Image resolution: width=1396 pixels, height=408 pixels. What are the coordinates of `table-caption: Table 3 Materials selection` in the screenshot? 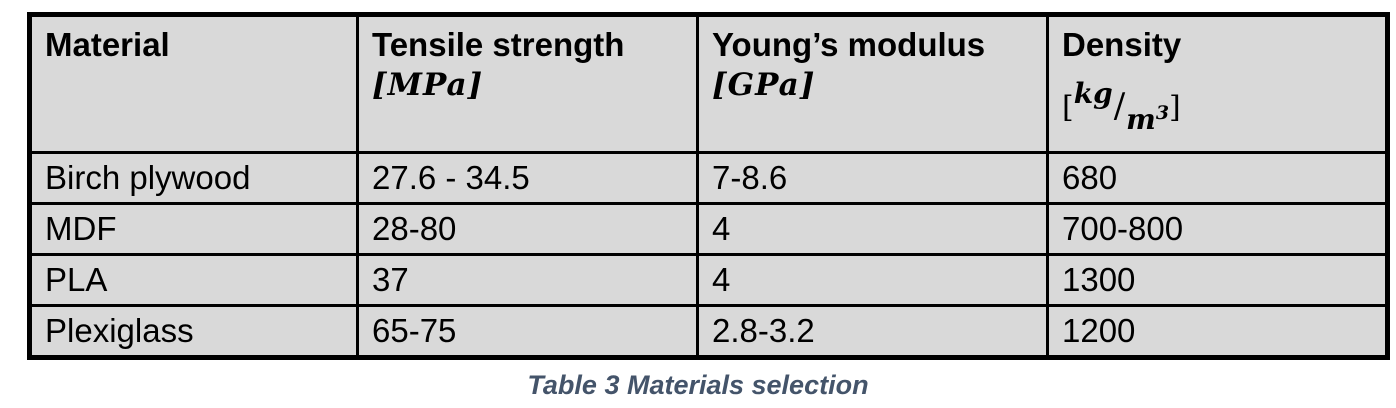 It's located at (698, 385).